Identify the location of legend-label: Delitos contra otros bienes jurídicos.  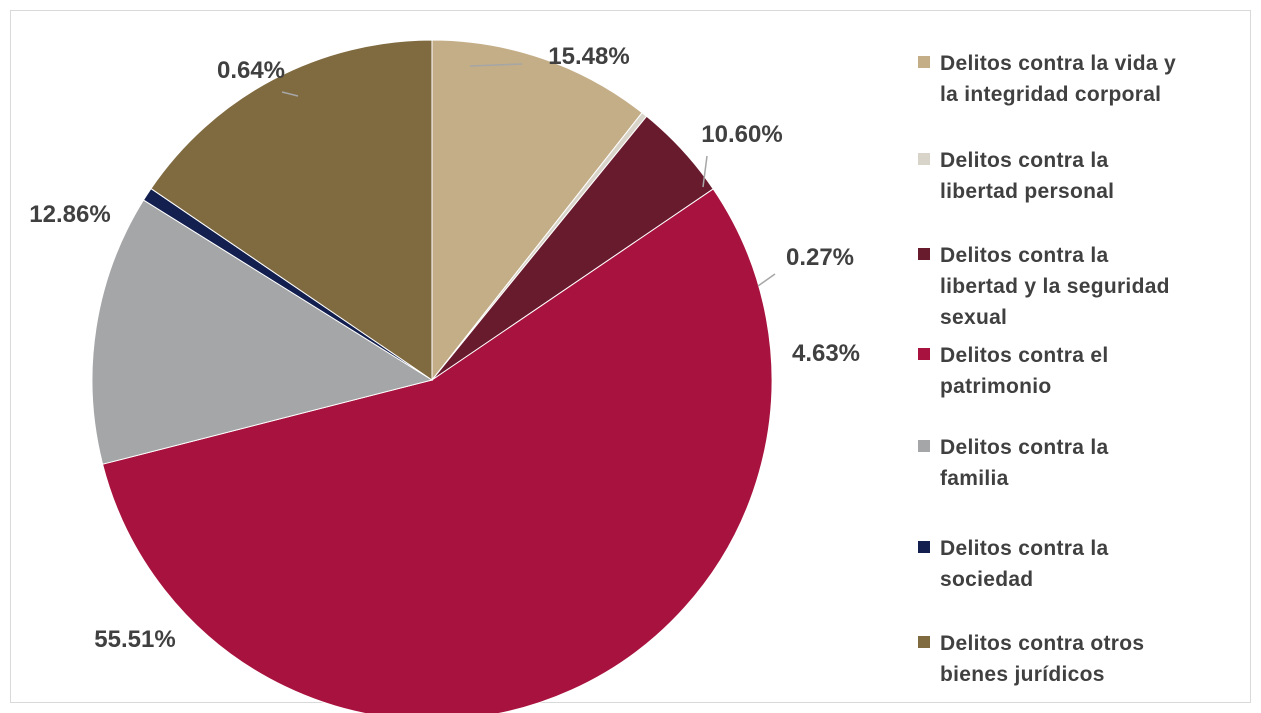
(1096, 659).